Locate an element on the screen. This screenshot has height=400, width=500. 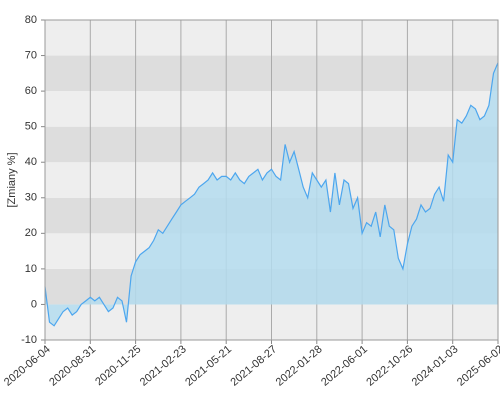
x-tick-label: 2024-01-03 is located at coordinates (435, 365).